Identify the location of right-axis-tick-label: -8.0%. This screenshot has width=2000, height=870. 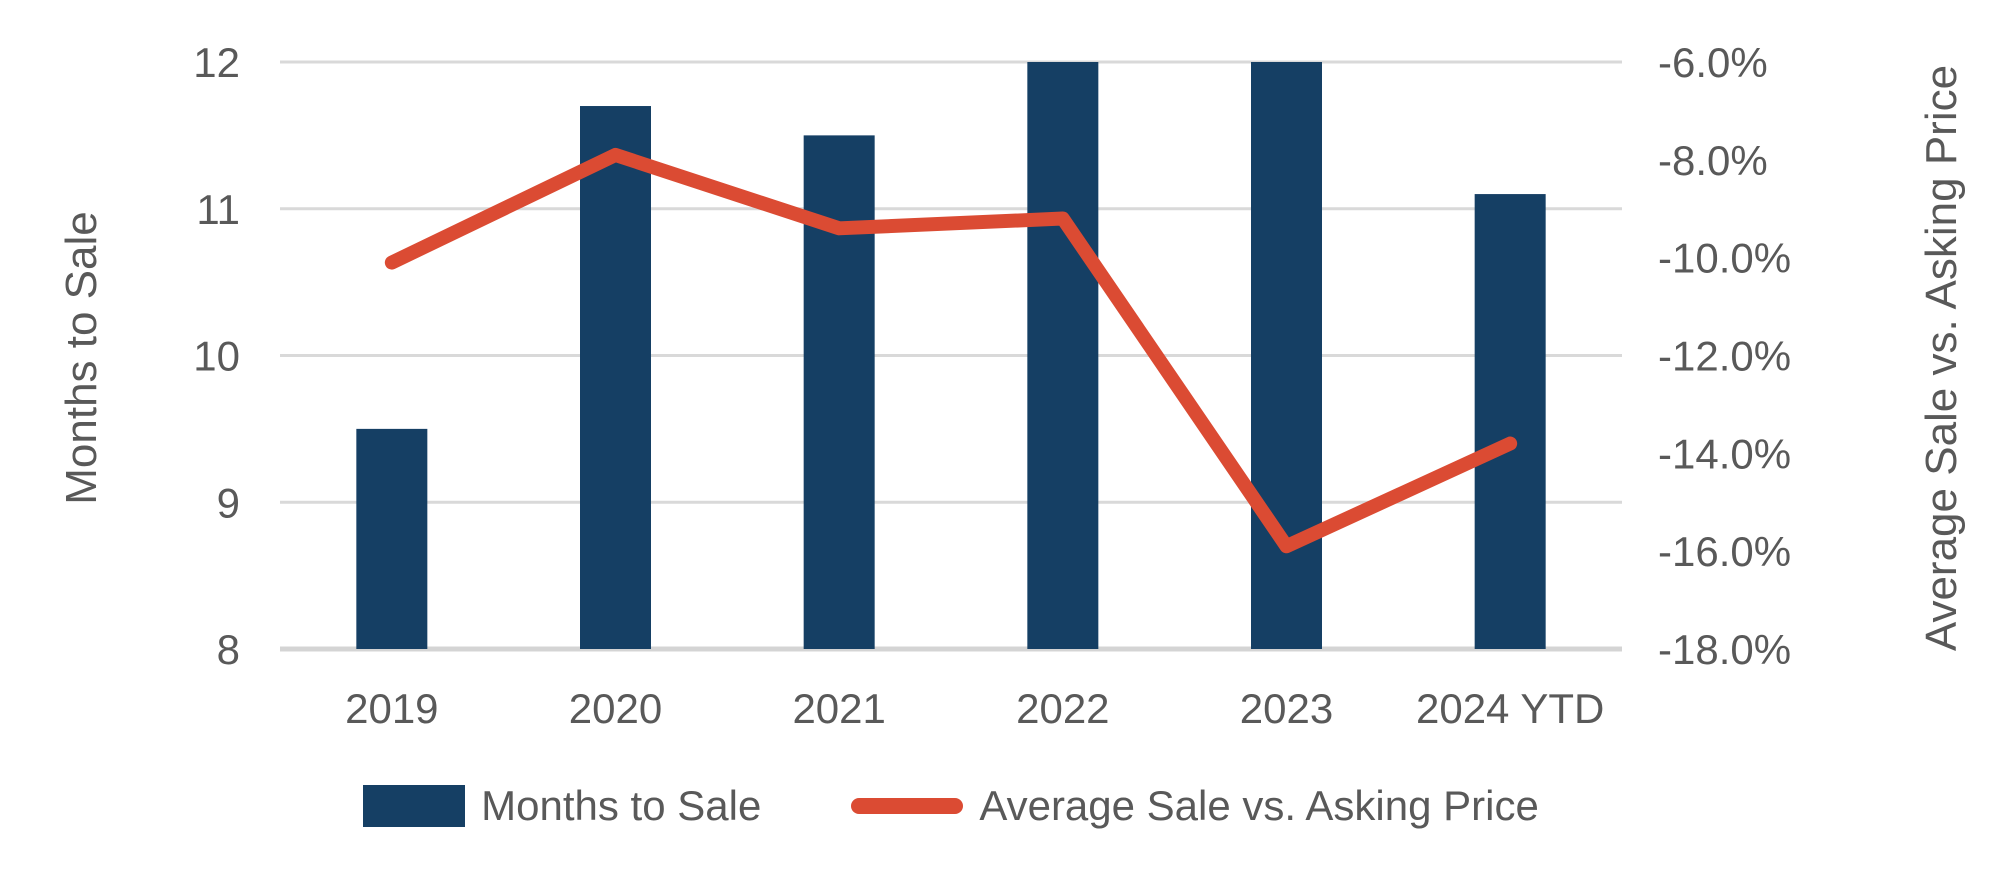
(1713, 160).